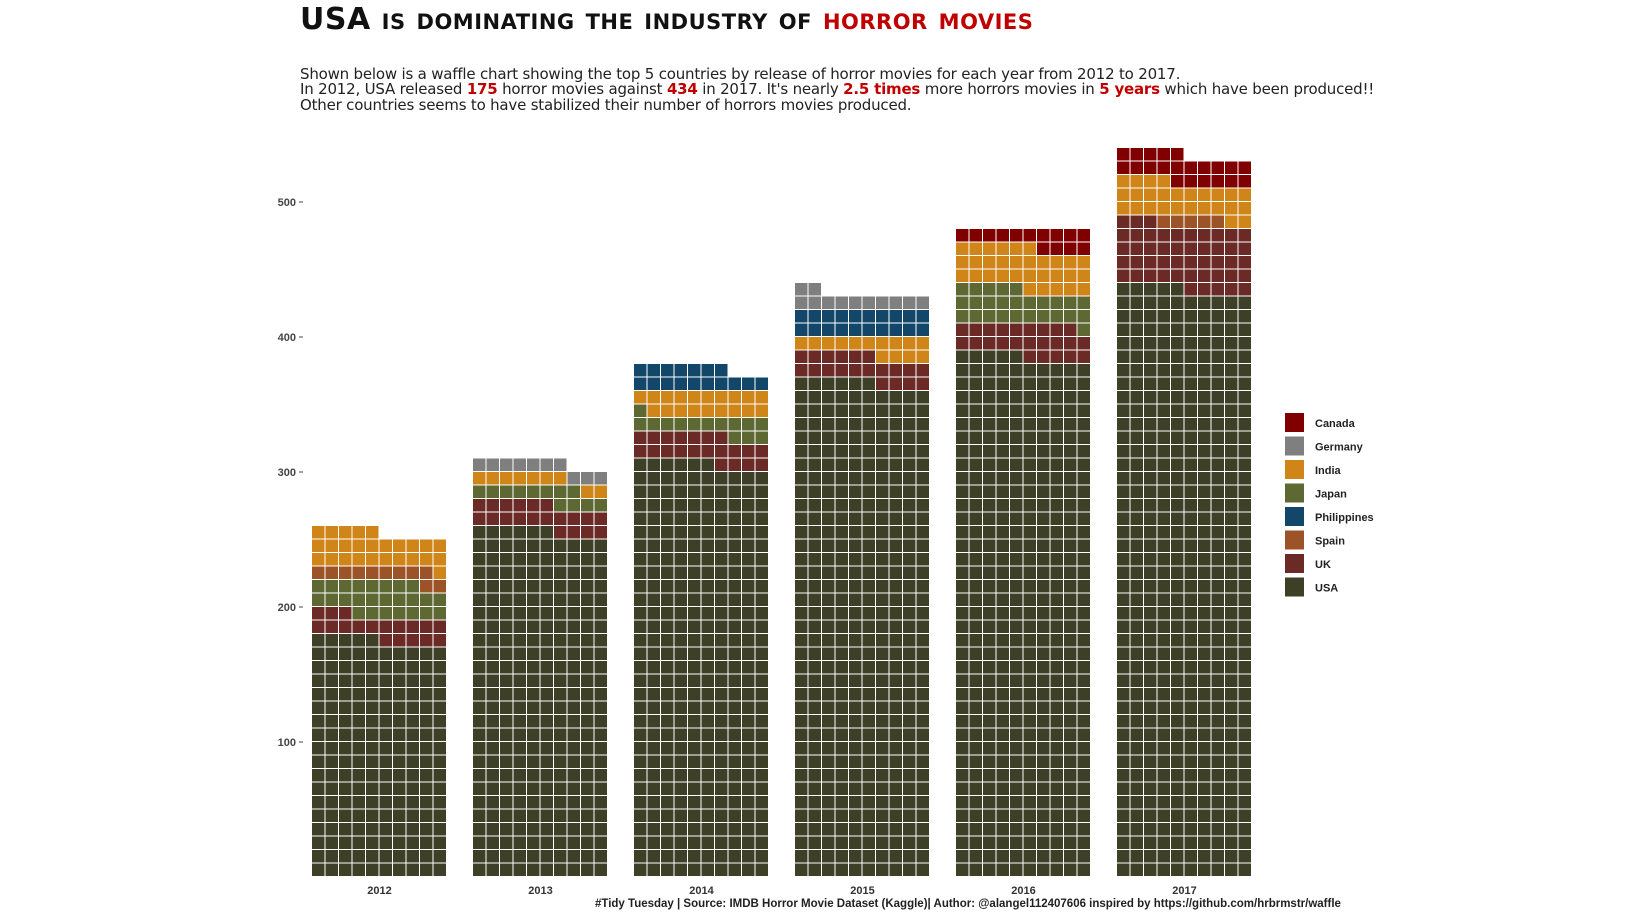 The width and height of the screenshot is (1632, 918). What do you see at coordinates (1217, 181) in the screenshot?
I see `waffle-square-canada` at bounding box center [1217, 181].